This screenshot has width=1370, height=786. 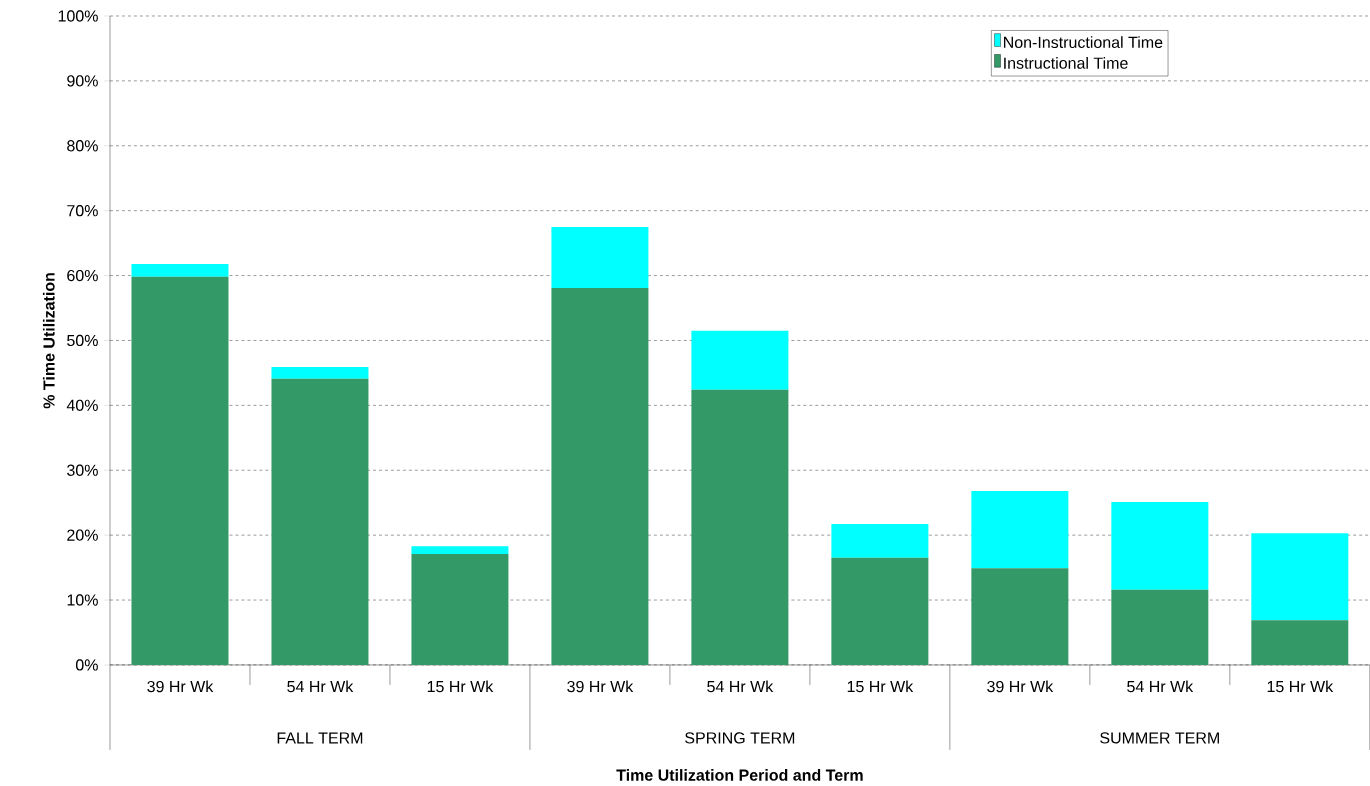 I want to click on y-tick-label: 50%, so click(x=82, y=340).